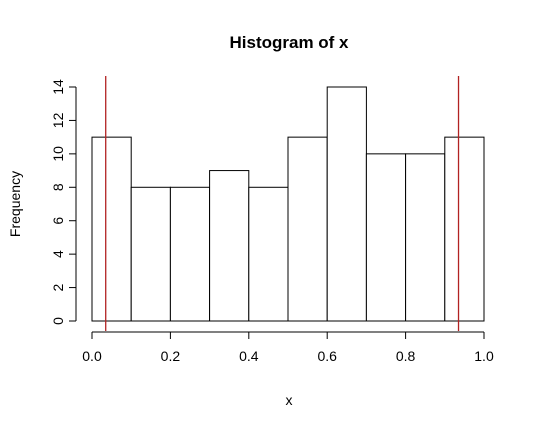 Image resolution: width=540 pixels, height=427 pixels. I want to click on y-tick-label-5: 10, so click(58, 154).